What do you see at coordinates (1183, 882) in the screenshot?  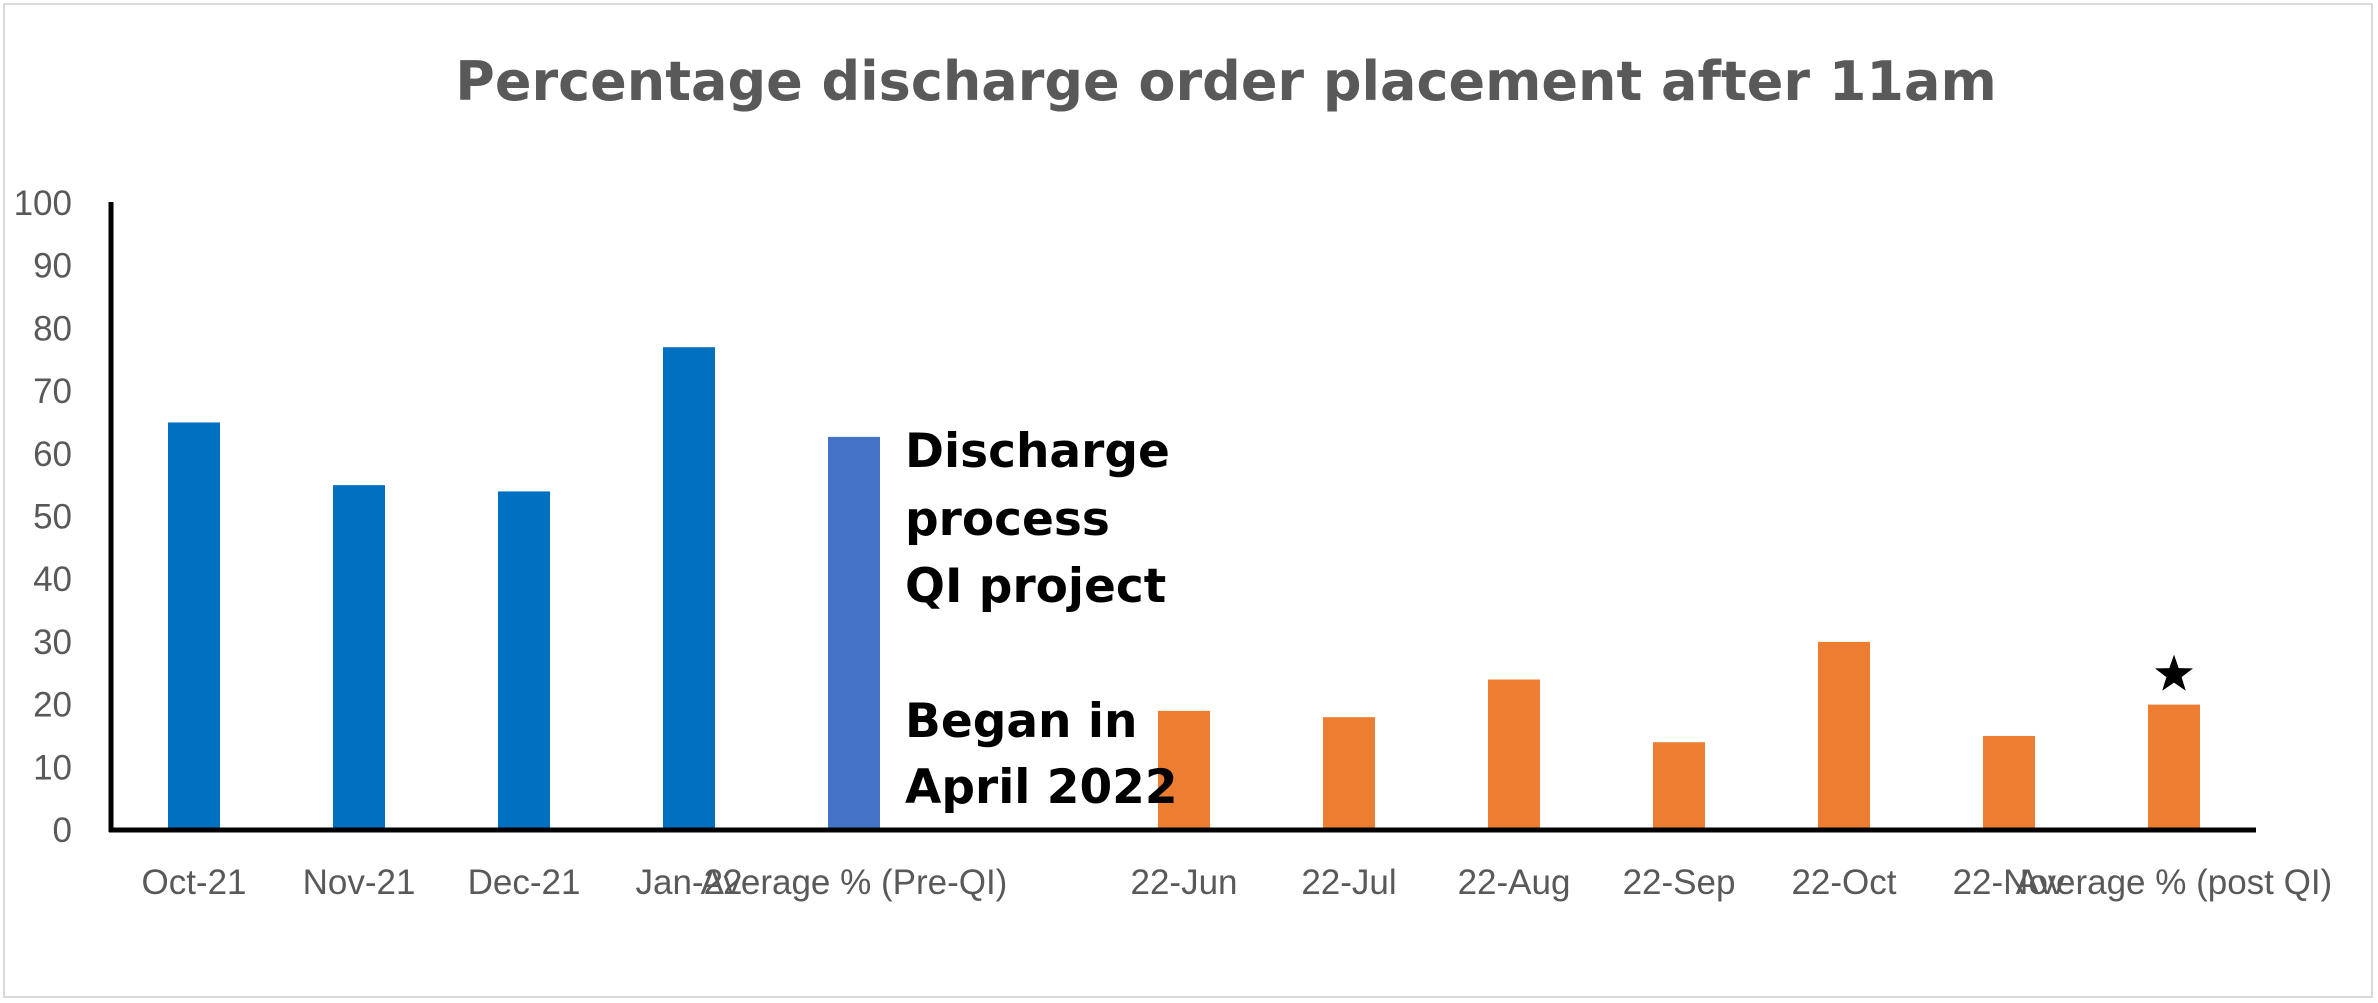 I see `x-tick-label: 22-Jun` at bounding box center [1183, 882].